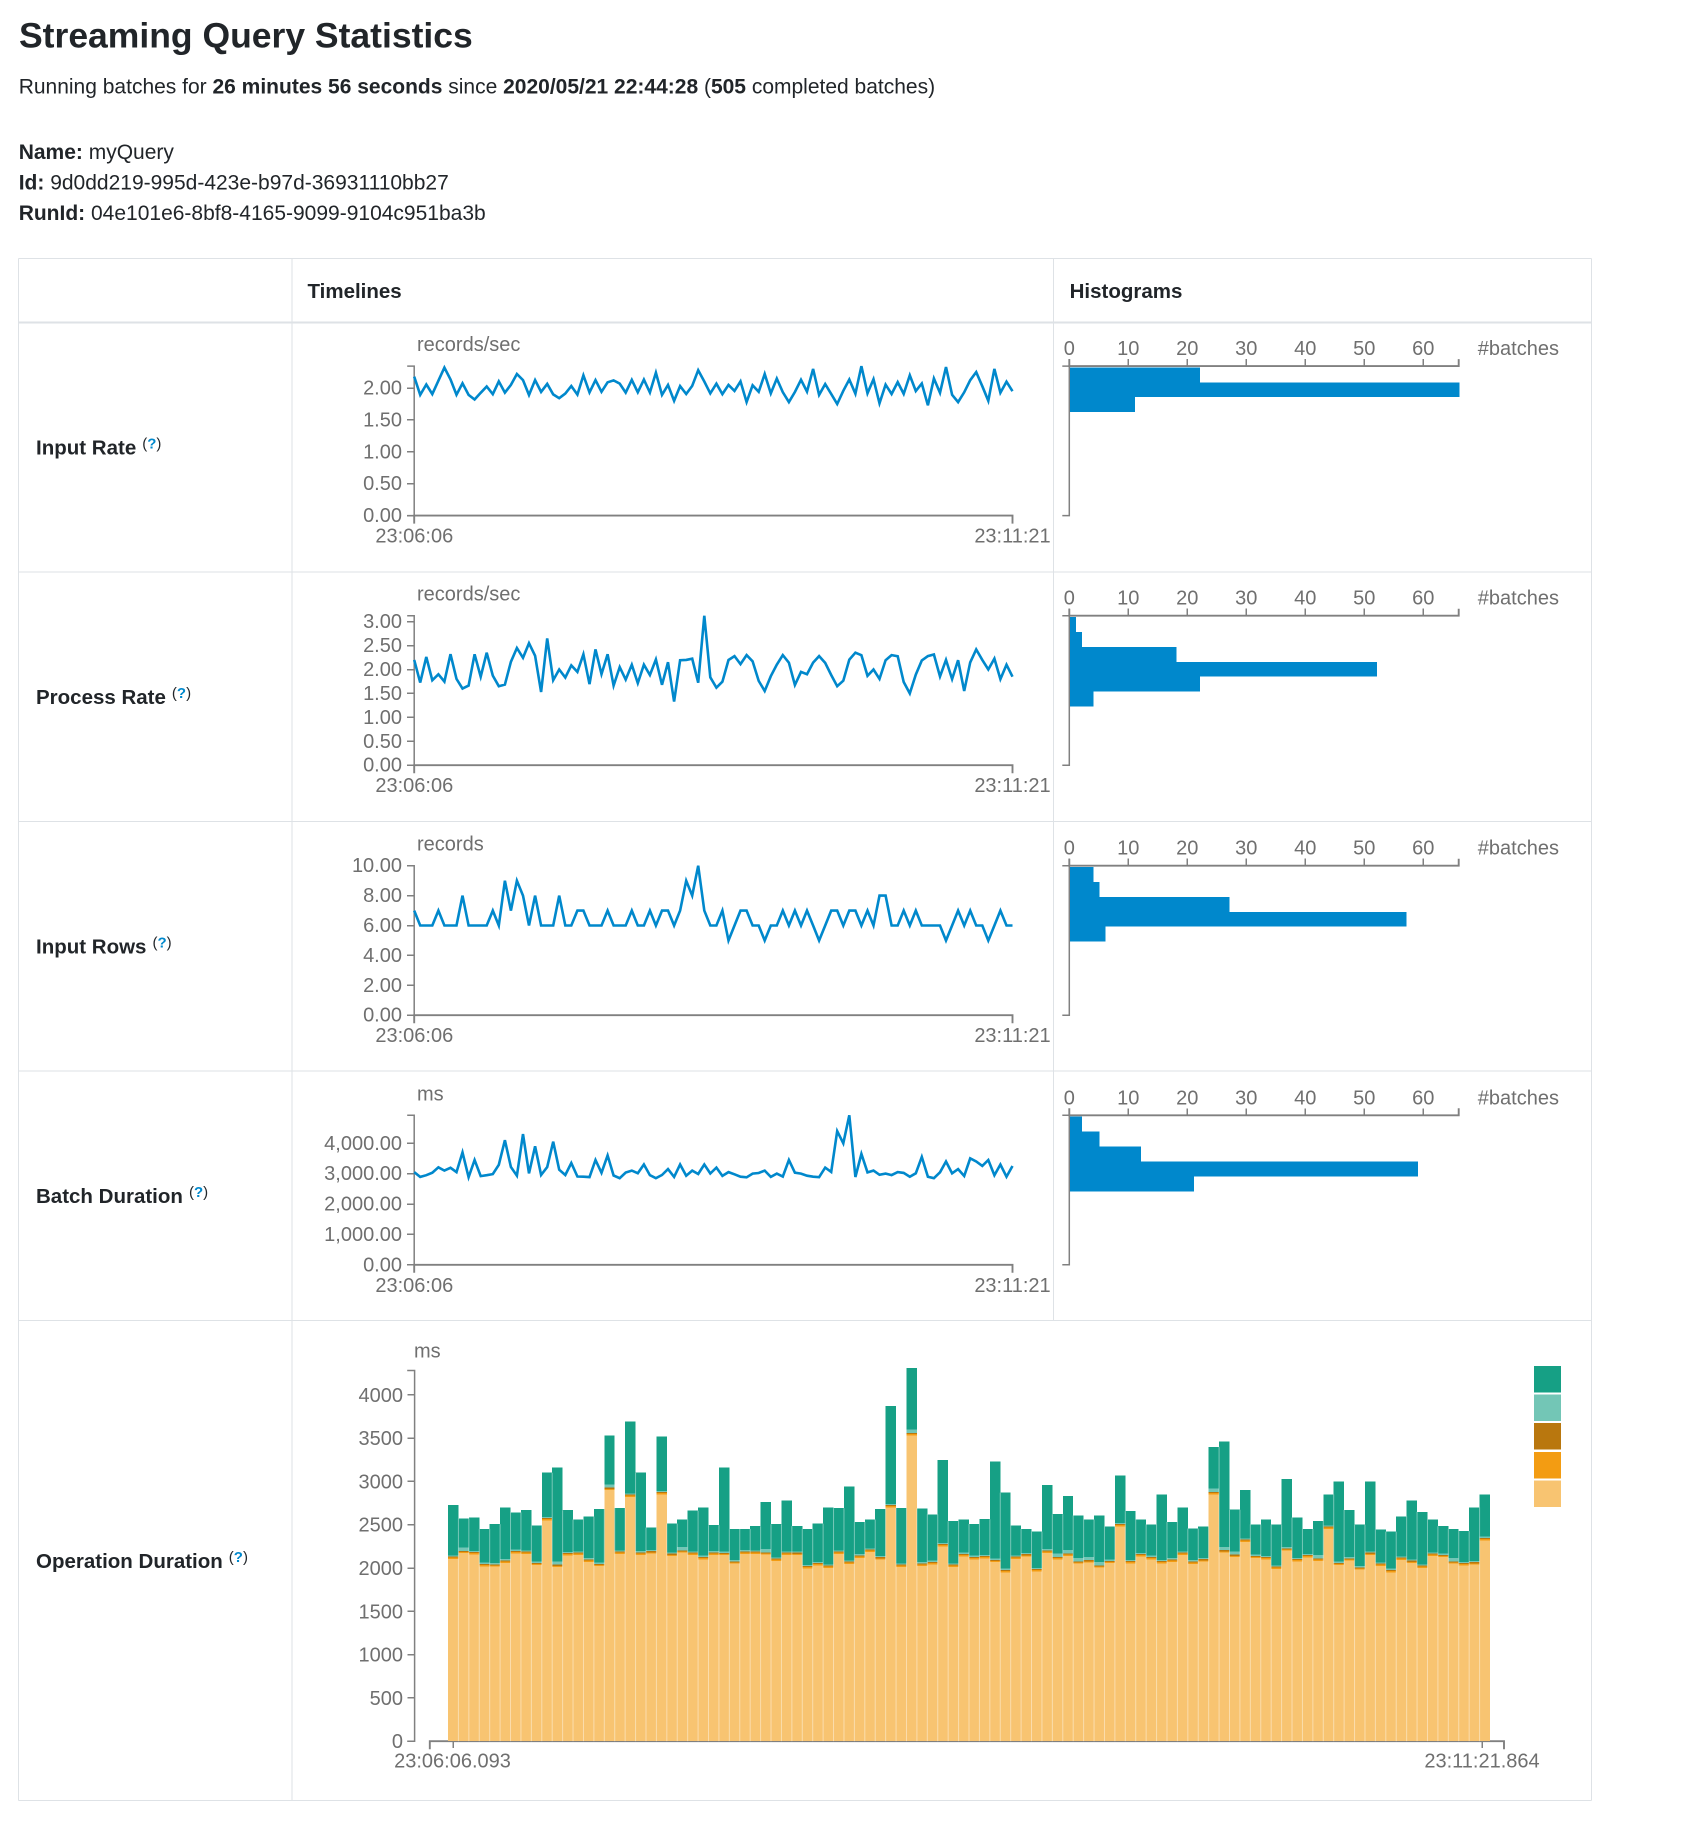  Describe the element at coordinates (452, 1762) in the screenshot. I see `svg-text: 23:06:06.093` at that location.